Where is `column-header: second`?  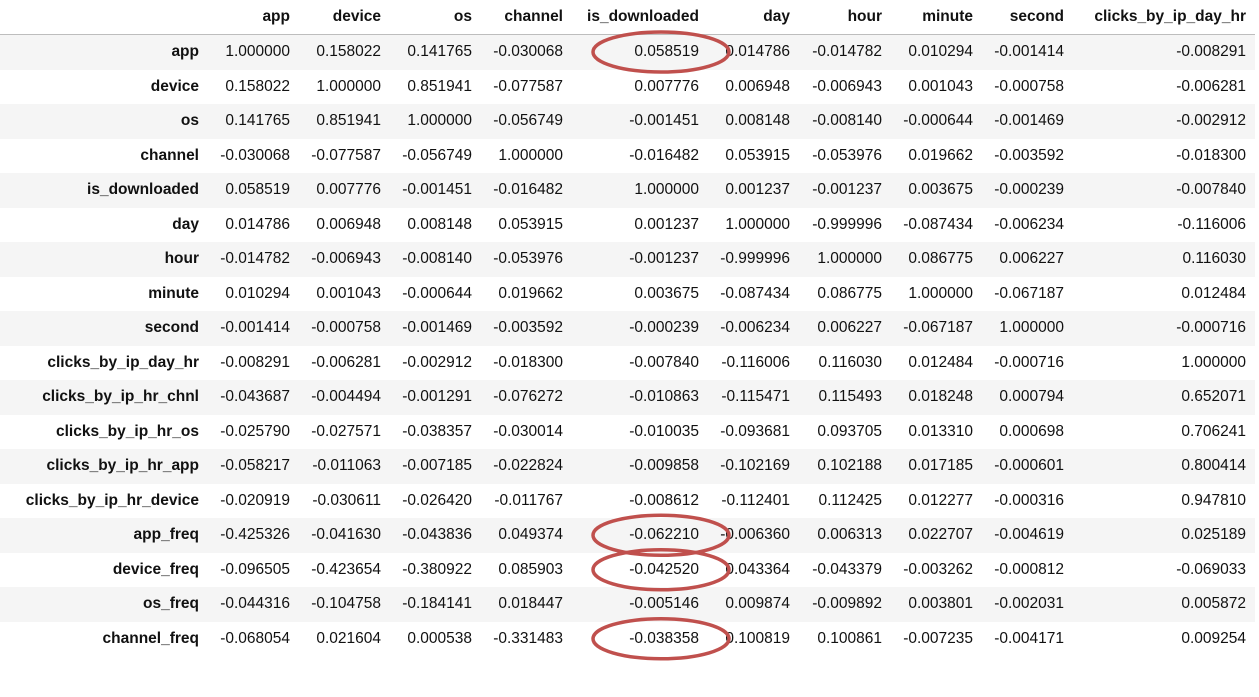
column-header: second is located at coordinates (1027, 17).